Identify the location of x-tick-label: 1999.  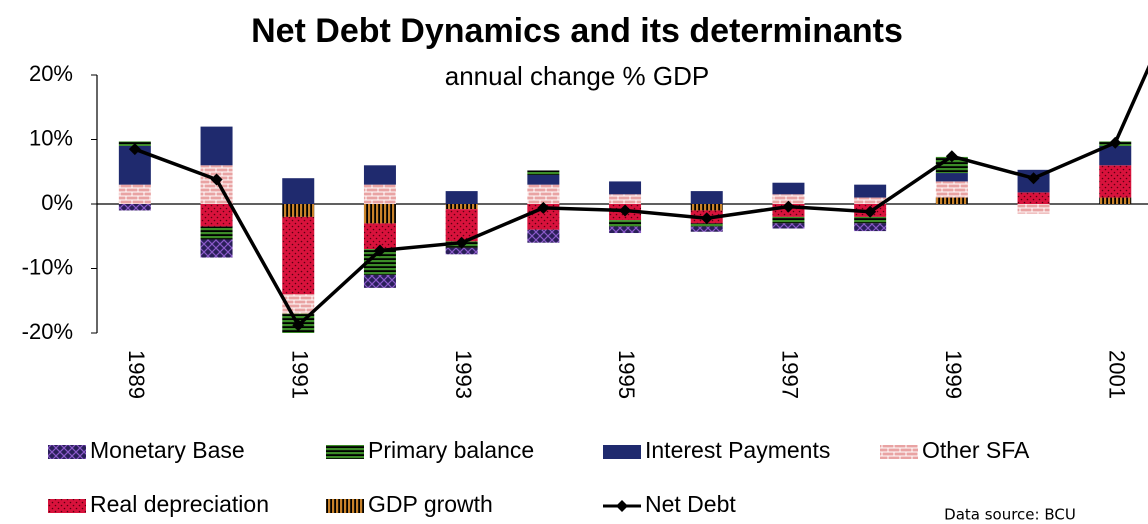
(953, 374).